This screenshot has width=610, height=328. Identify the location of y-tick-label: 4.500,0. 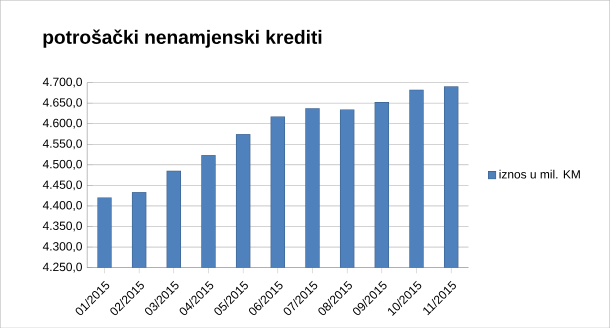
(62, 165).